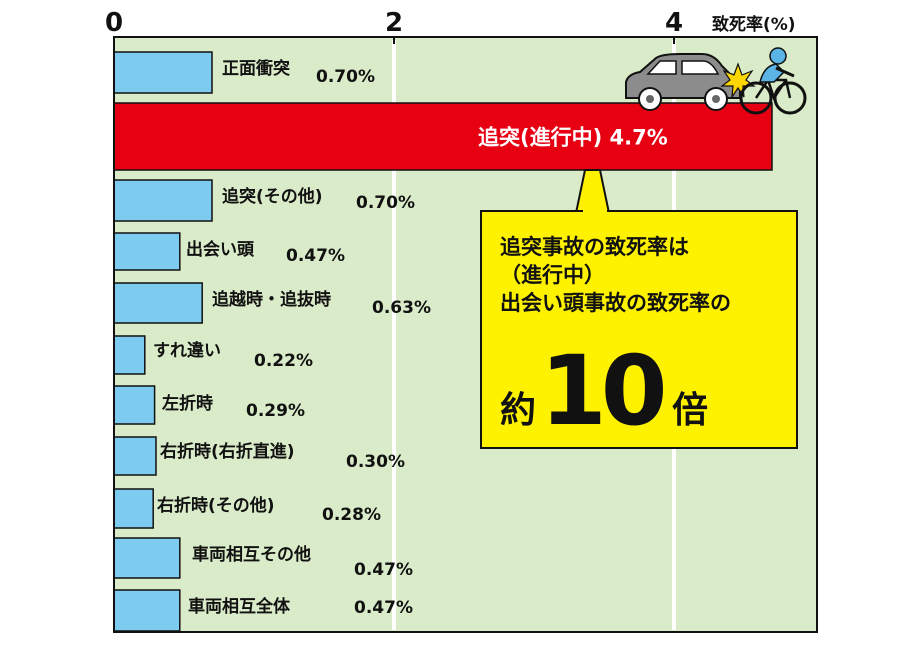 This screenshot has width=900, height=648. I want to click on category-label-9: 車両相互その他, so click(251, 554).